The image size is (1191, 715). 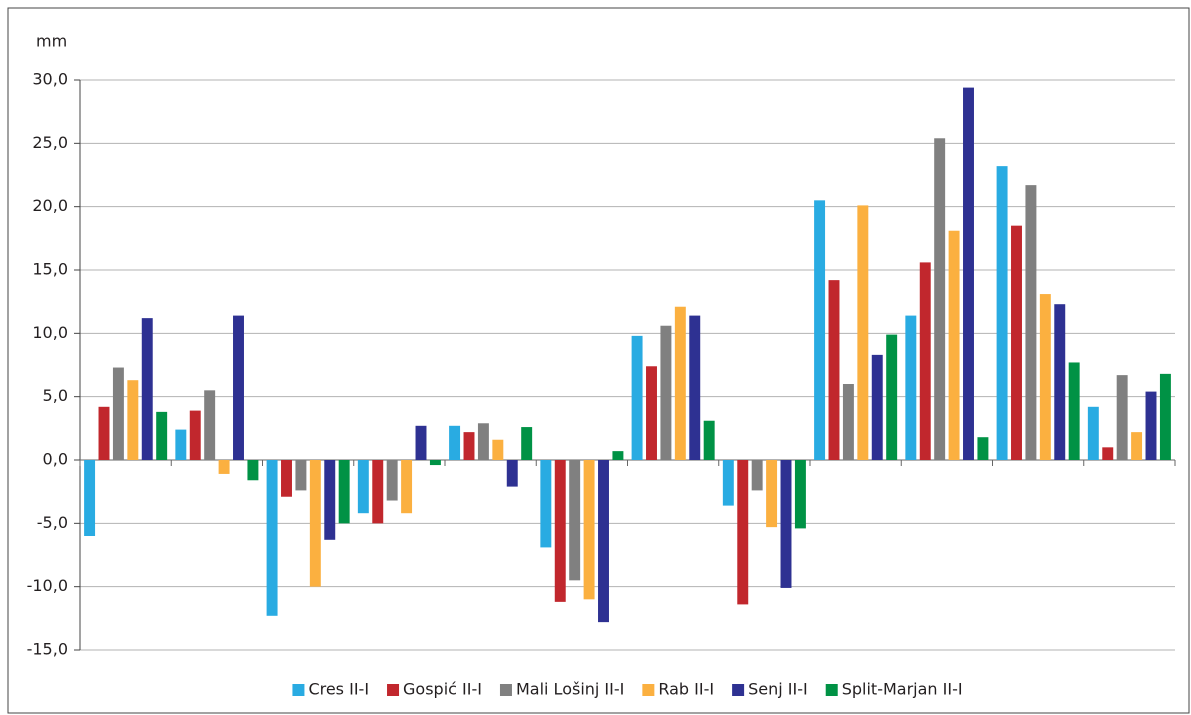 What do you see at coordinates (50, 142) in the screenshot?
I see `y-tick-label: 25,0` at bounding box center [50, 142].